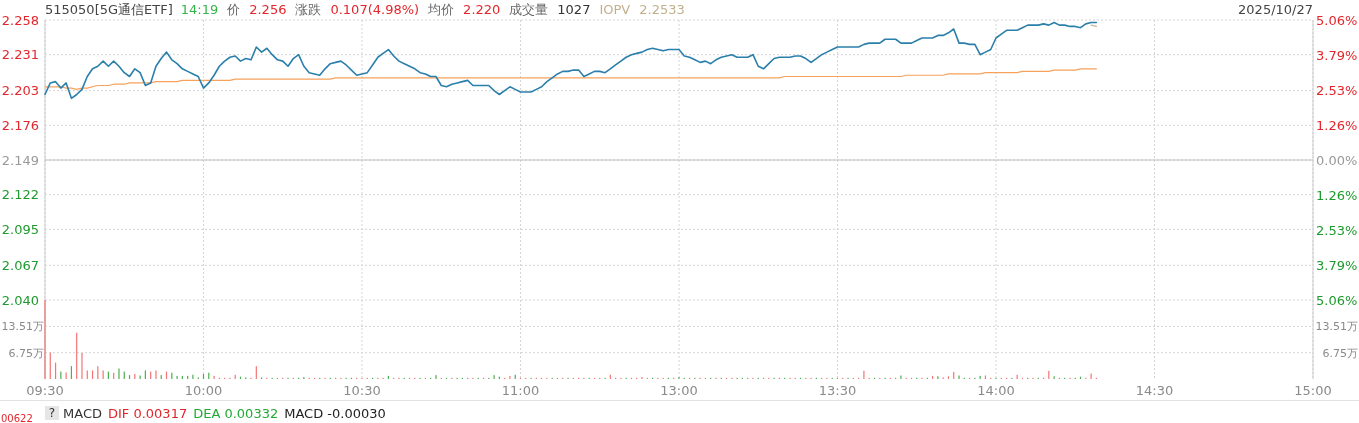 Image resolution: width=1359 pixels, height=423 pixels. Describe the element at coordinates (335, 413) in the screenshot. I see `text: MACD -0.00030` at that location.